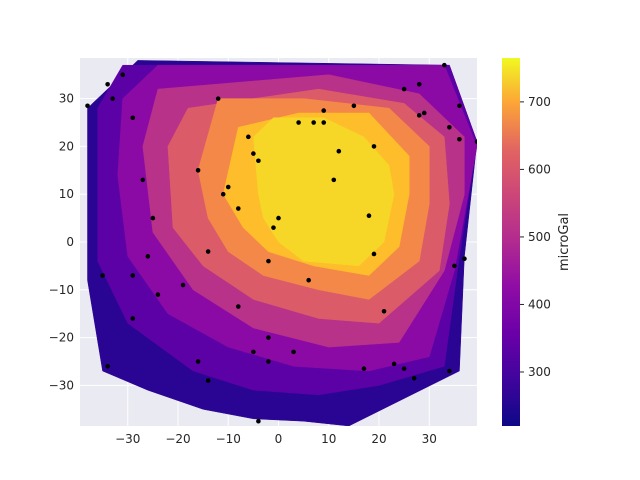  Describe the element at coordinates (228, 439) in the screenshot. I see `x-tick-label: −10` at that location.